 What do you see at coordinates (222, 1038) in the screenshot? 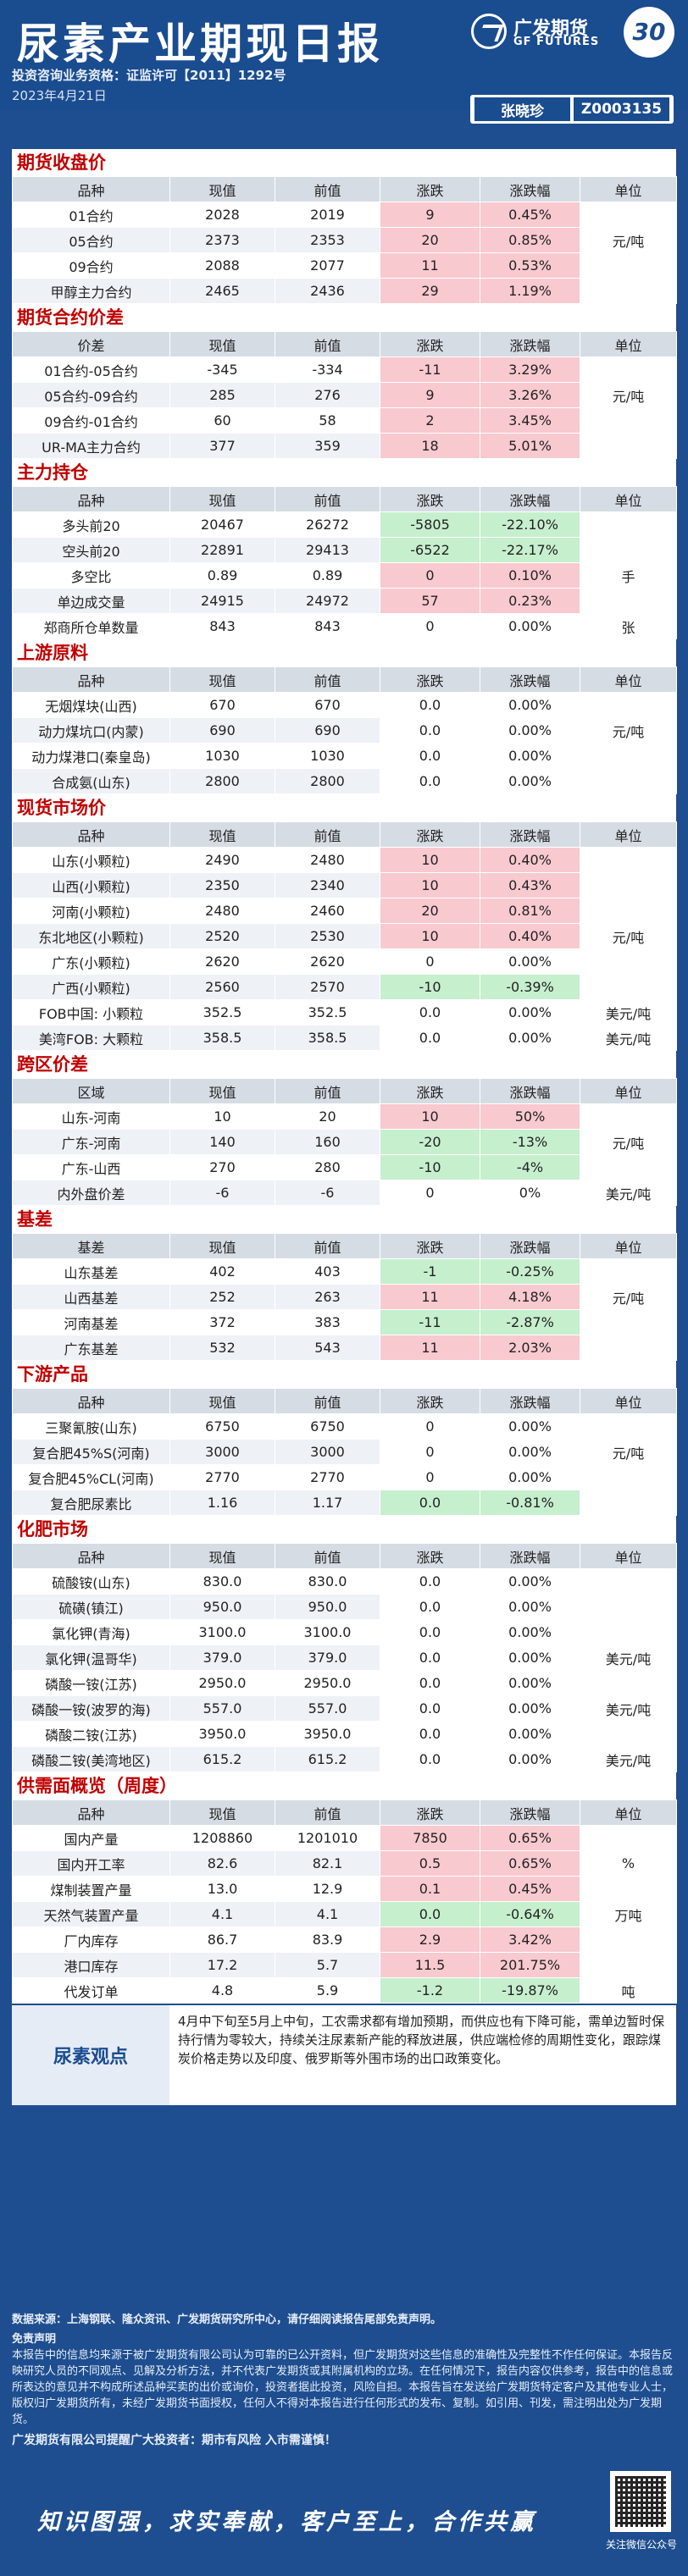
I see `table-cell: 358.5` at bounding box center [222, 1038].